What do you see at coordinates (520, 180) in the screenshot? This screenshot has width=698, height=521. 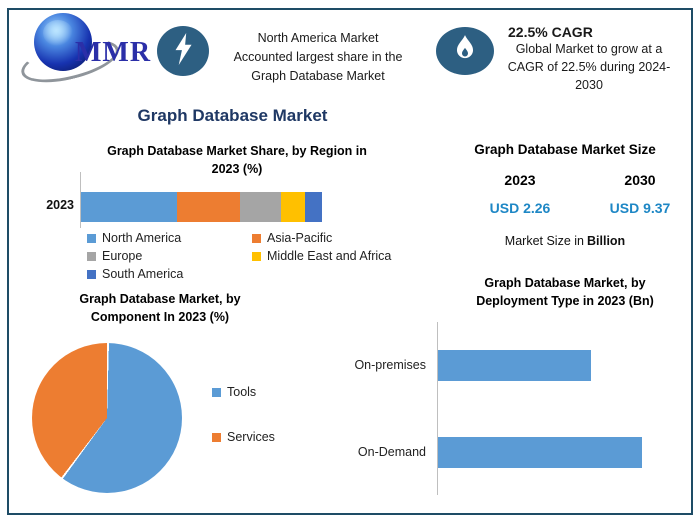 I see `market-size-year-2023: 2023` at bounding box center [520, 180].